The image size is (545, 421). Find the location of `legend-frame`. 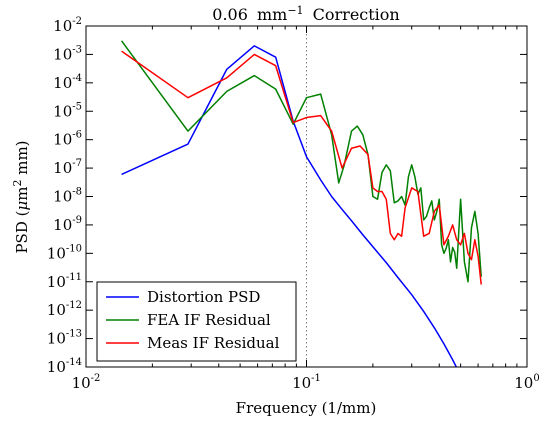

legend-frame is located at coordinates (196, 321).